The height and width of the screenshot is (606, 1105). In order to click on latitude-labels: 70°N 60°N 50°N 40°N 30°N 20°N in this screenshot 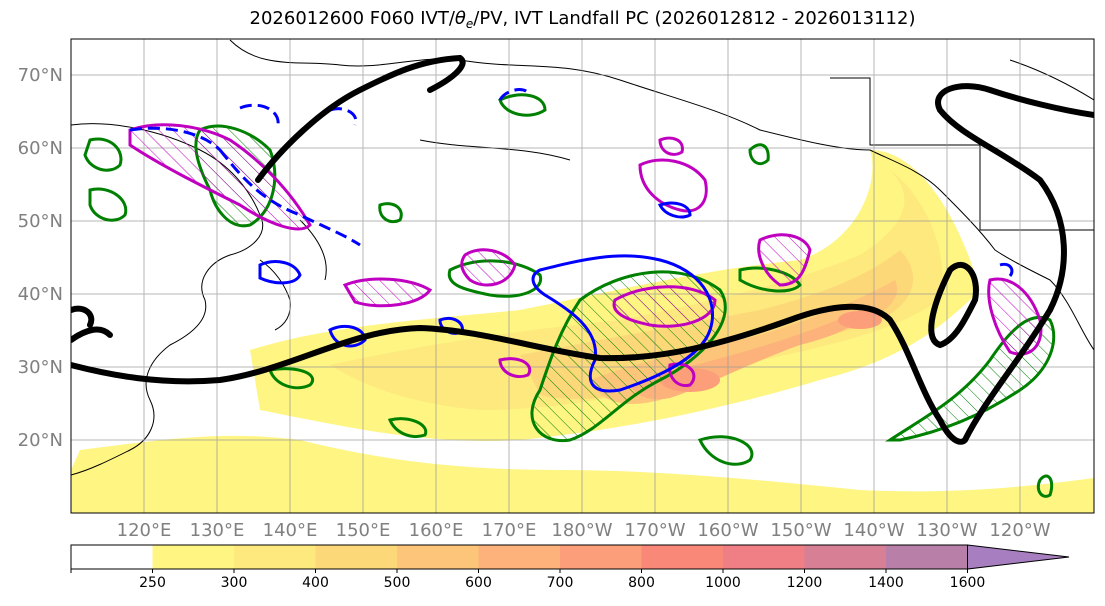, I will do `click(40, 258)`.